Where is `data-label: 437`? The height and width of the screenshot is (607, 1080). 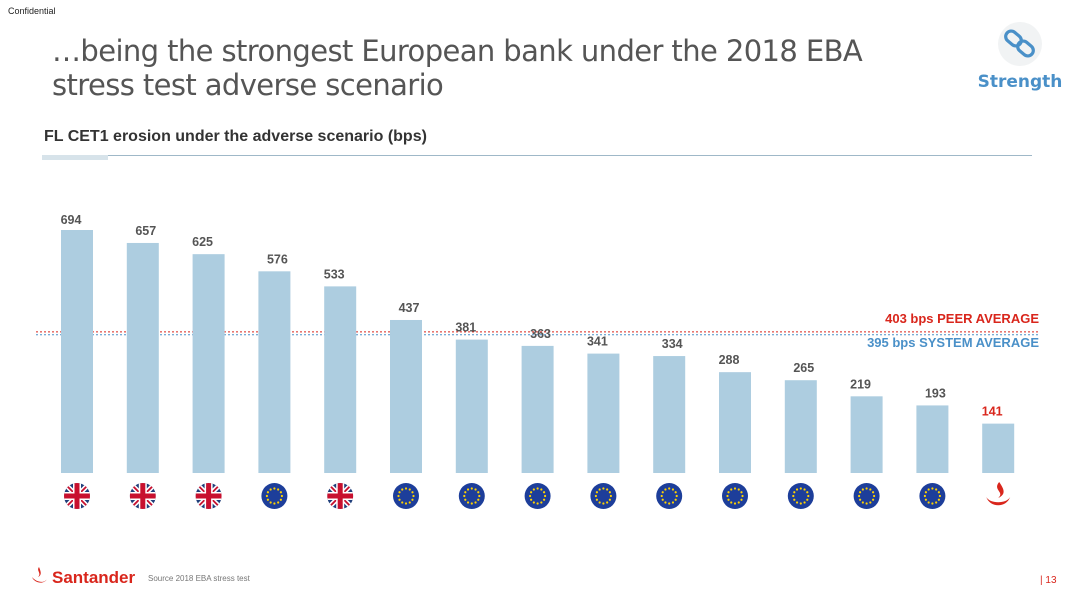 data-label: 437 is located at coordinates (409, 308).